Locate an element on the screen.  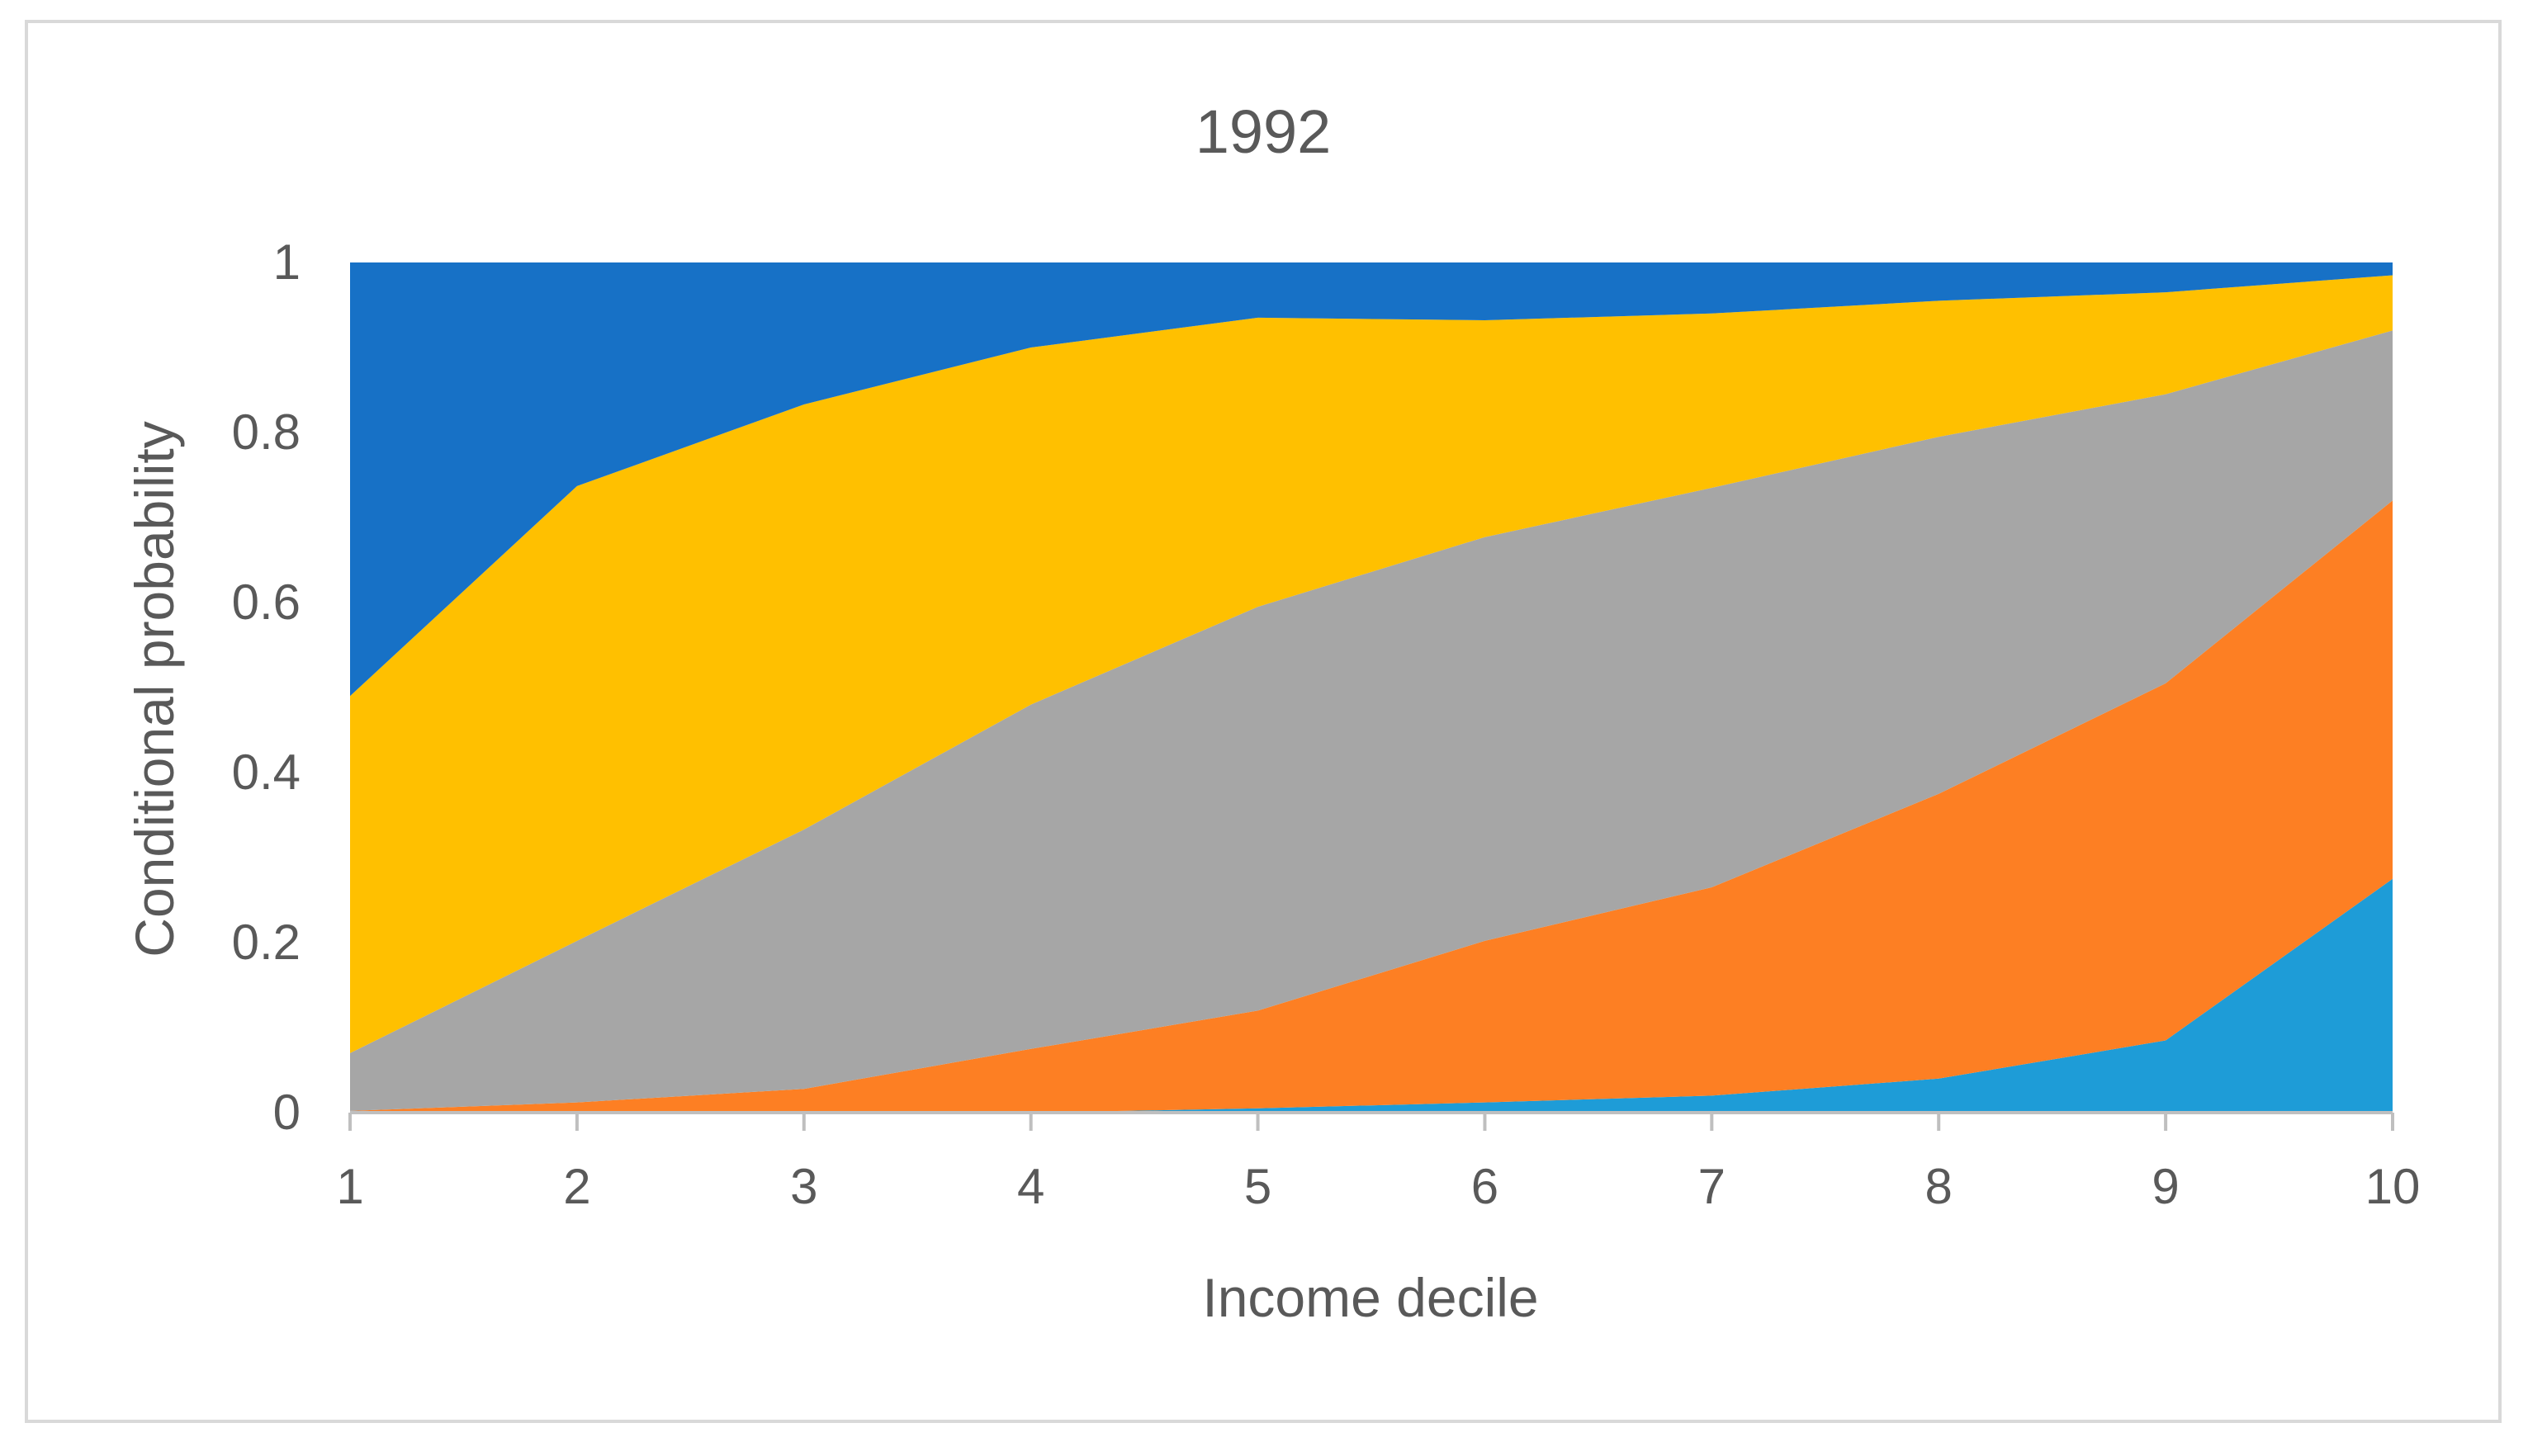
y-tick-label: 0.6 is located at coordinates (266, 602).